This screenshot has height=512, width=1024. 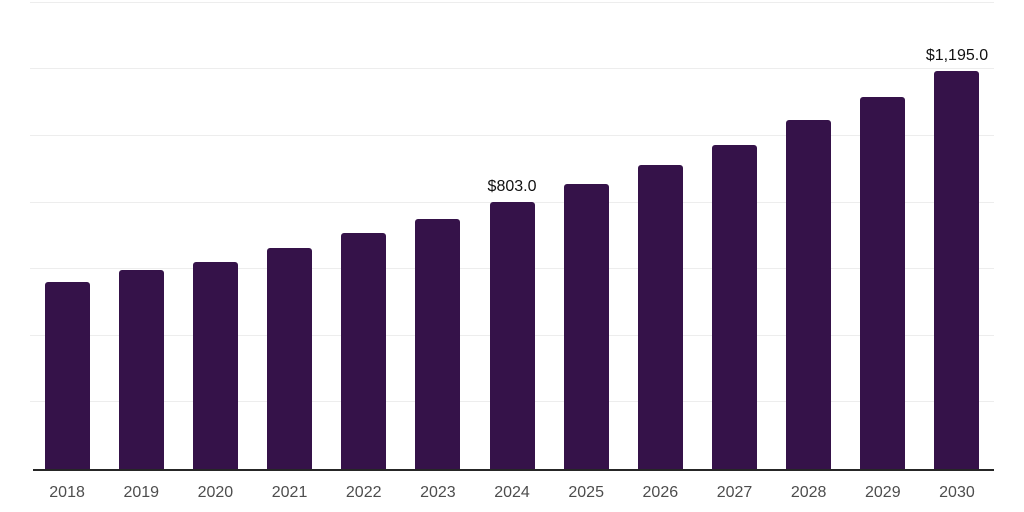 I want to click on x-axis-line, so click(x=513, y=470).